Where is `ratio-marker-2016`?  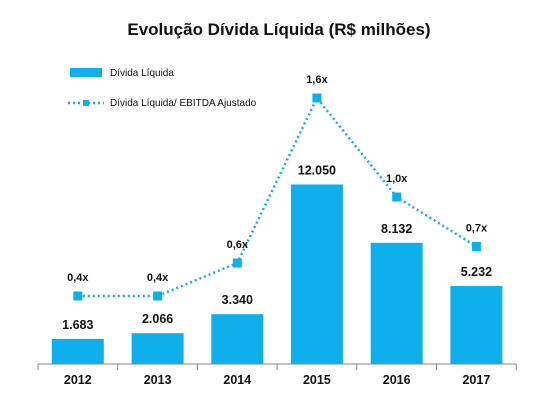 ratio-marker-2016 is located at coordinates (397, 197).